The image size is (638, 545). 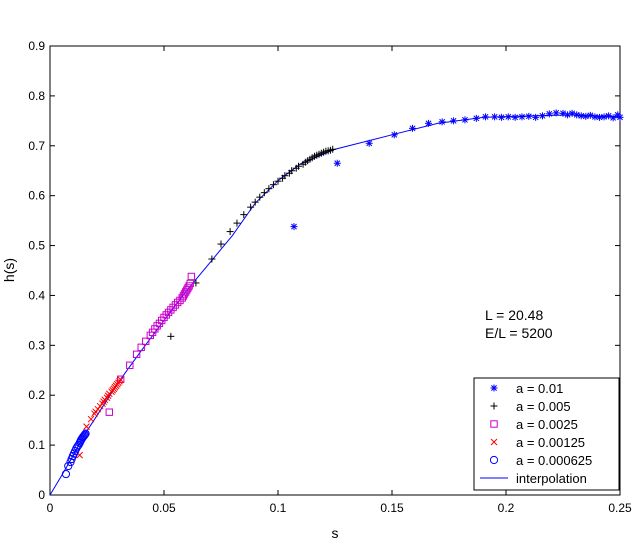 I want to click on legend-box, so click(x=546, y=434).